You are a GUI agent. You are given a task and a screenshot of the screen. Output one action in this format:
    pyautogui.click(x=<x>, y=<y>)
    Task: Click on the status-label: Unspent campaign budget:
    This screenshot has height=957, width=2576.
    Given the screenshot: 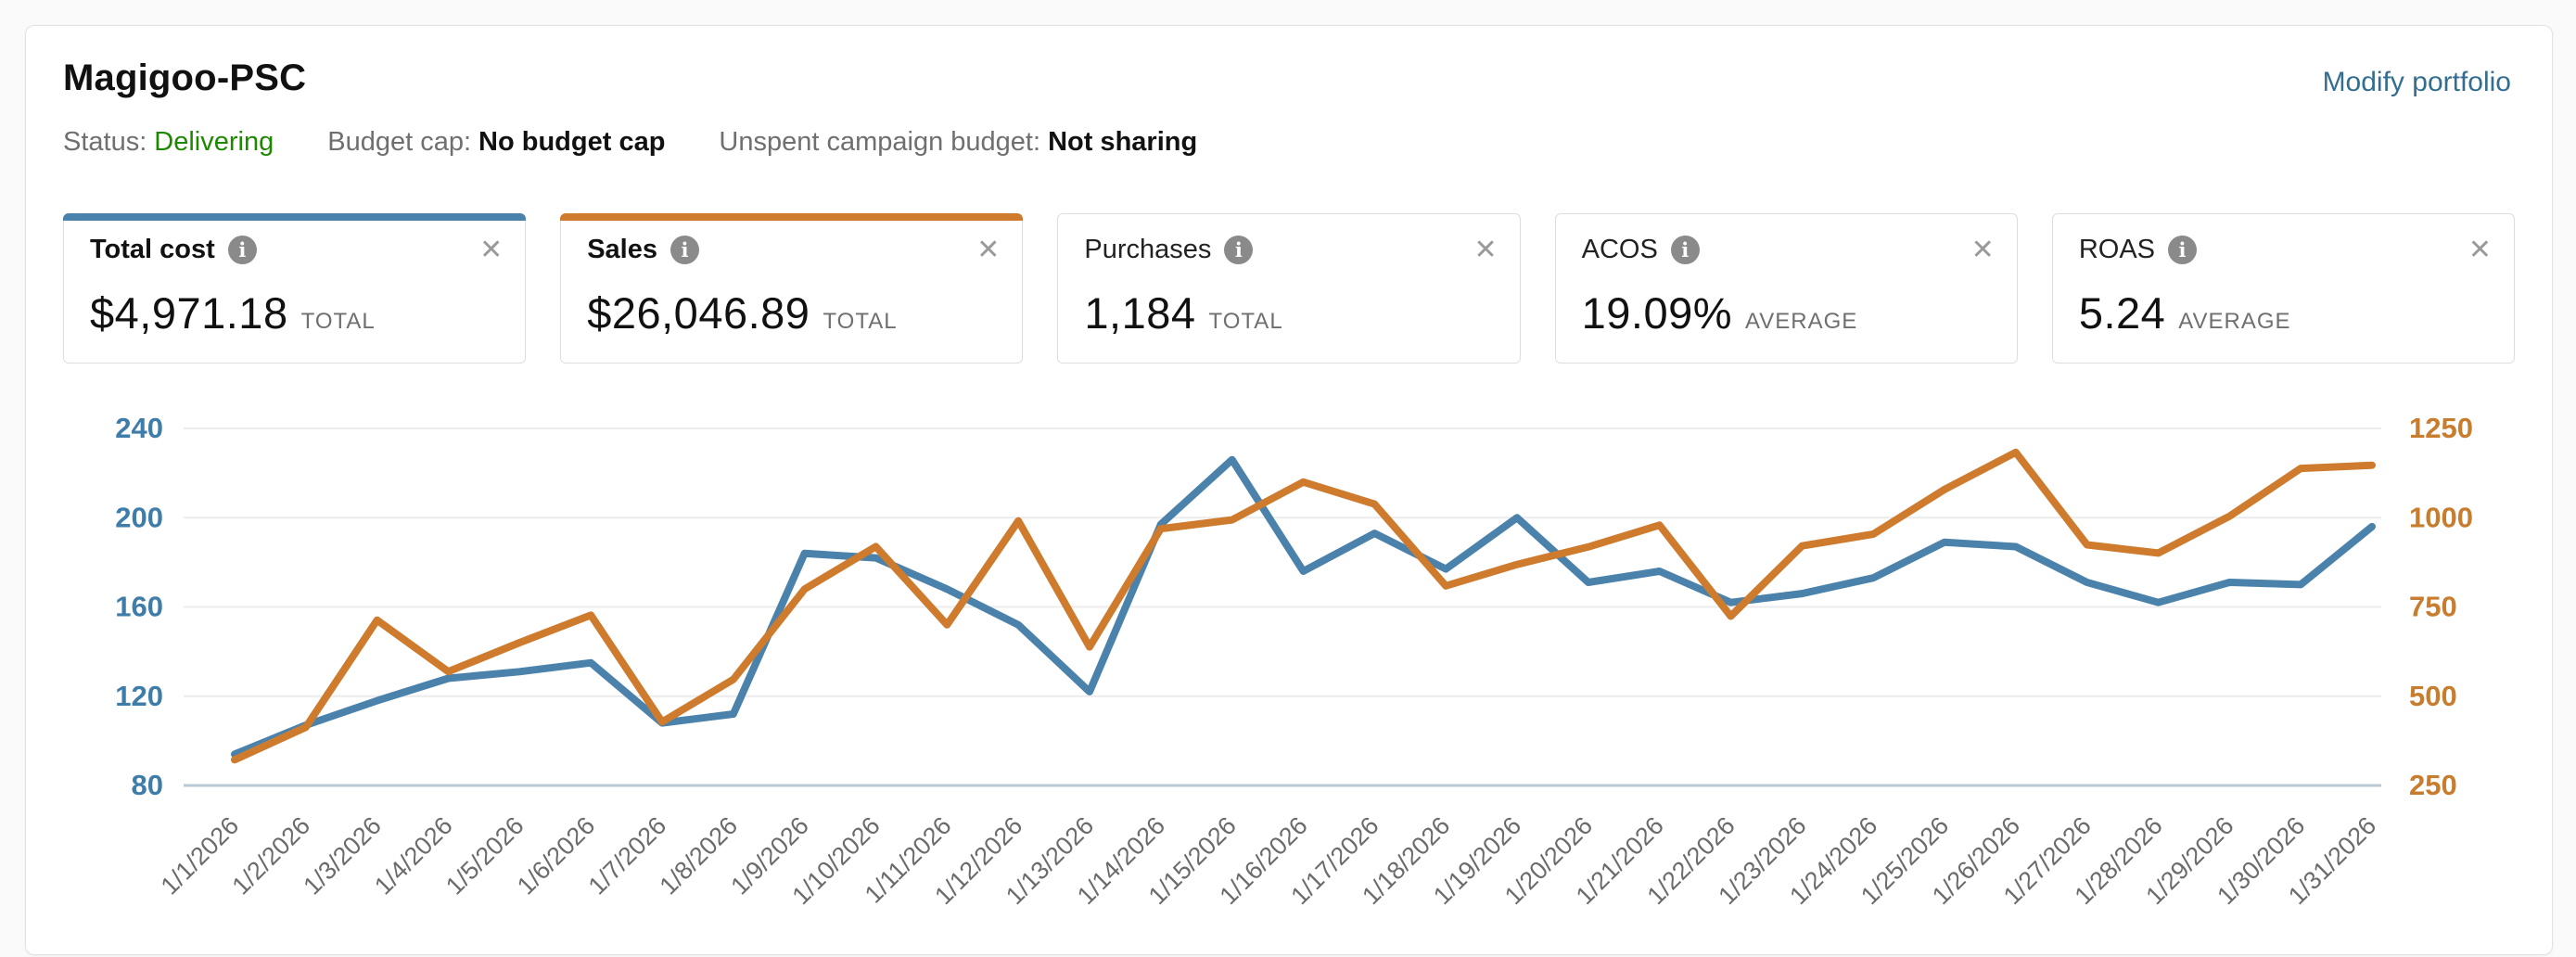 What is the action you would take?
    pyautogui.click(x=880, y=142)
    